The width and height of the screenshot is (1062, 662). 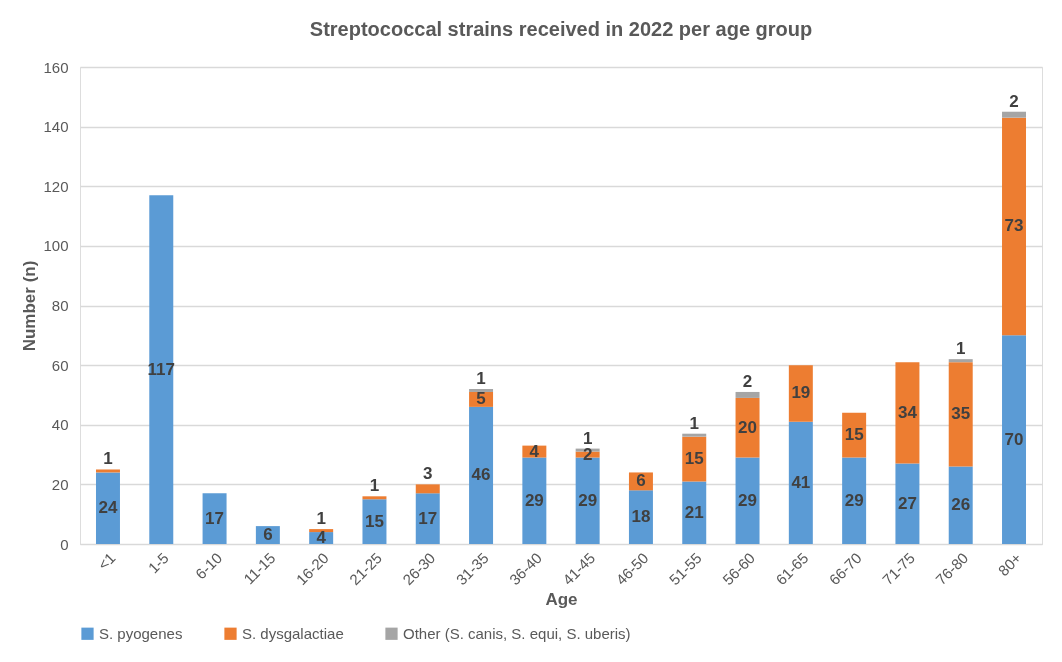 I want to click on y-tick-label: 140, so click(x=56, y=127).